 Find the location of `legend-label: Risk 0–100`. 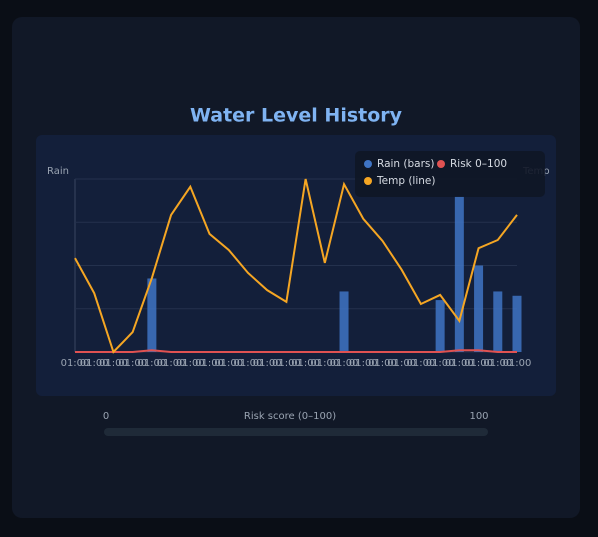

legend-label: Risk 0–100 is located at coordinates (478, 164).